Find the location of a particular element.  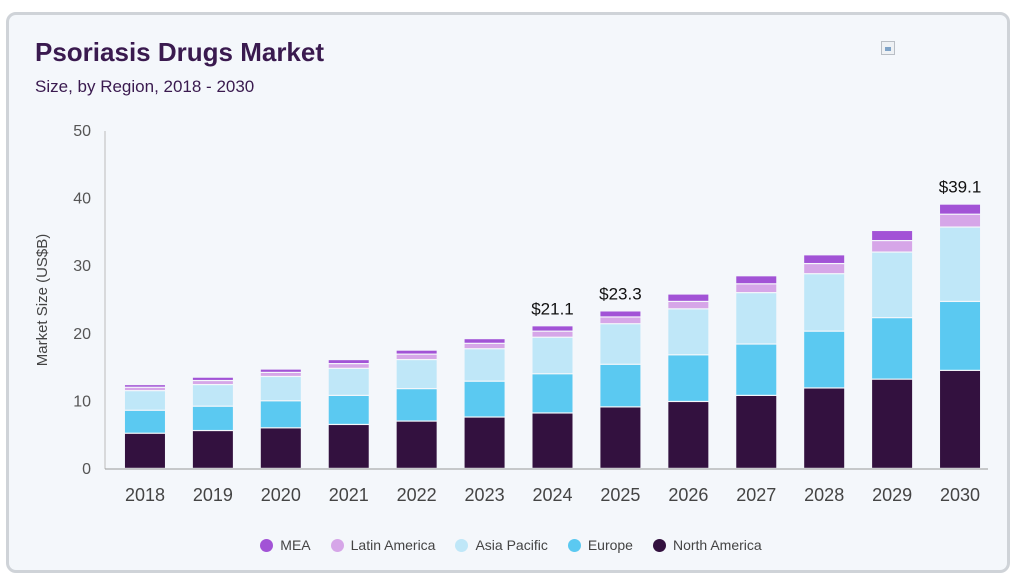

y-tick-label: 20 is located at coordinates (82, 334).